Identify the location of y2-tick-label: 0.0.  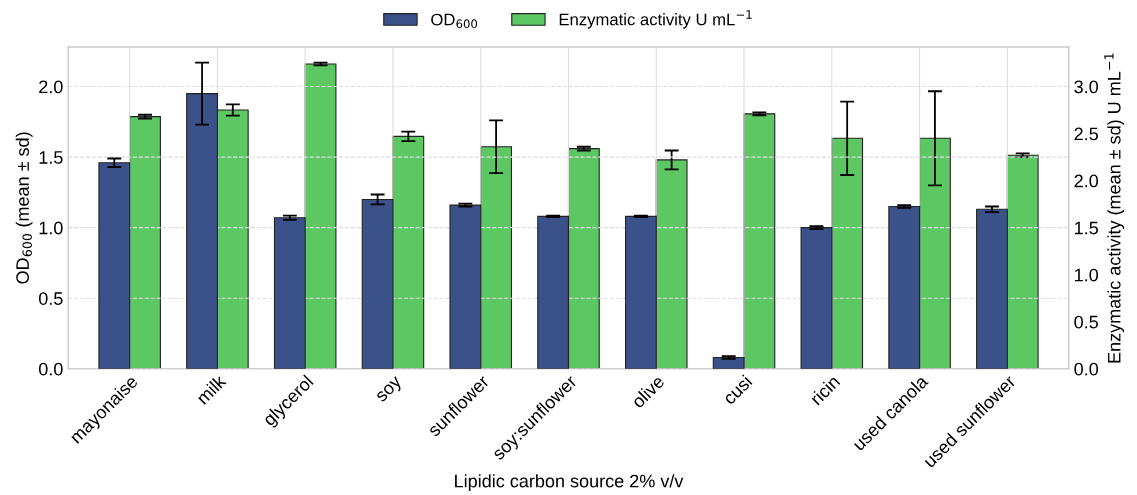
(1086, 369).